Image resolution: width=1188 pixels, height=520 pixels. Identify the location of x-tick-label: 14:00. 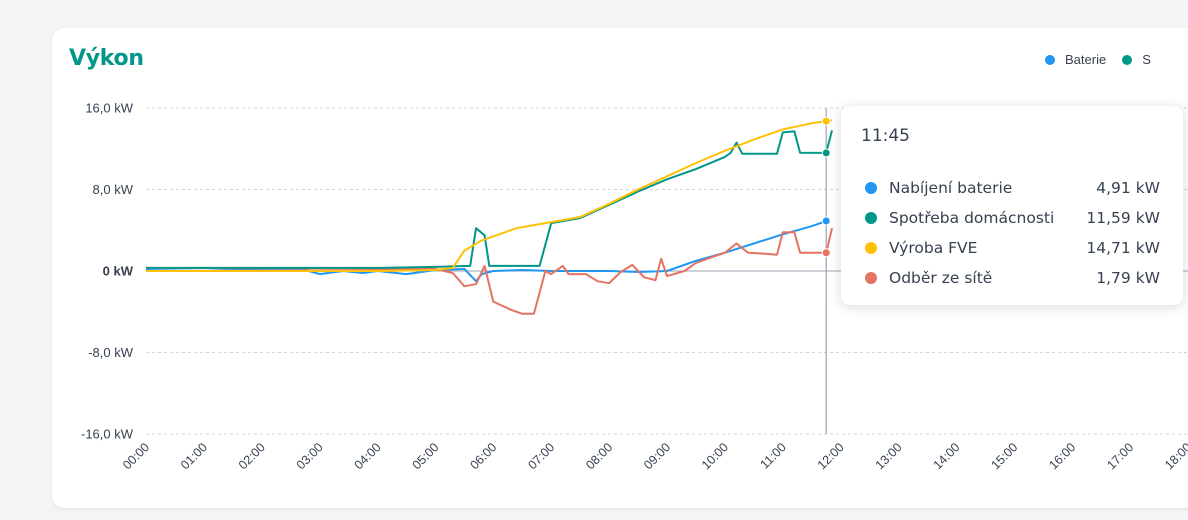
(947, 456).